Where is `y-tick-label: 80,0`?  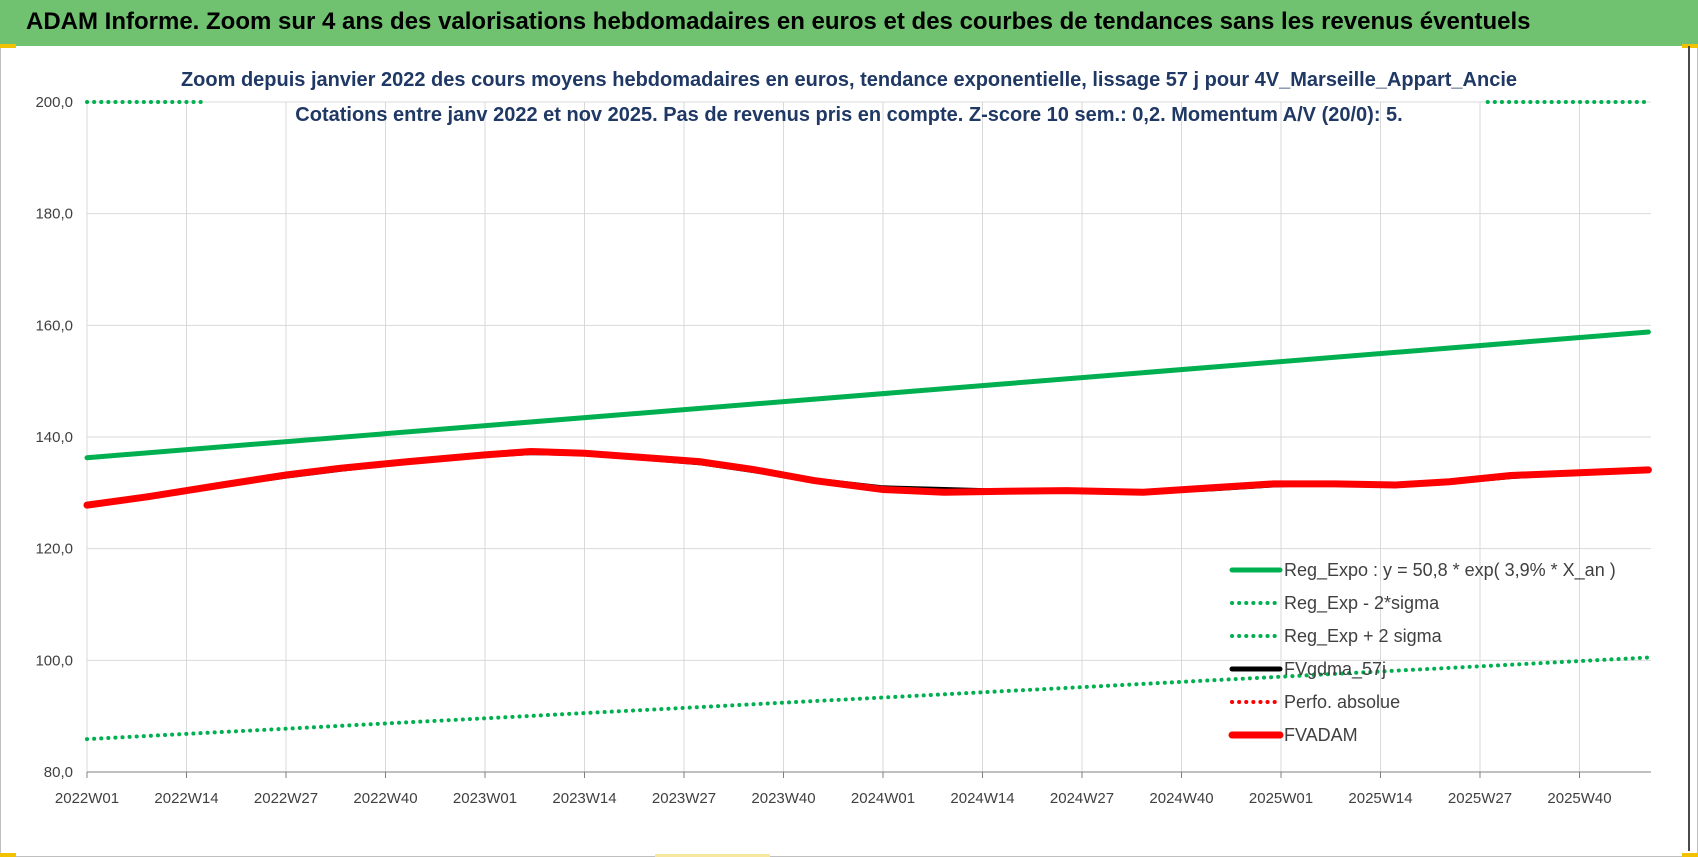 y-tick-label: 80,0 is located at coordinates (58, 772).